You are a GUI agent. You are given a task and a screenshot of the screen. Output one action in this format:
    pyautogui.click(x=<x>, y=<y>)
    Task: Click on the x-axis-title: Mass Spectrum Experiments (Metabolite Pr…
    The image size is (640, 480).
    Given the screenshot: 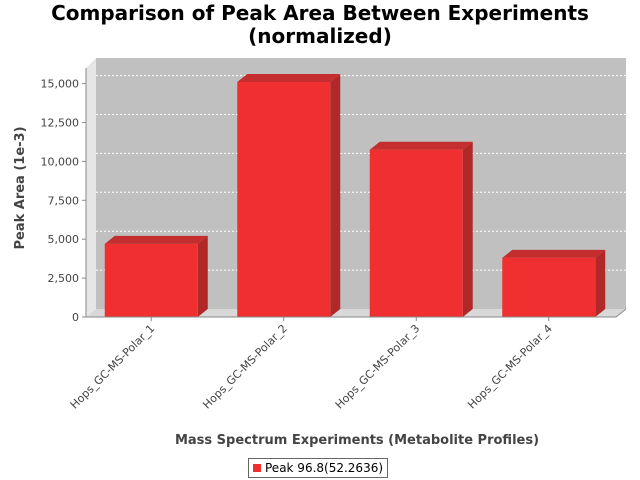 What is the action you would take?
    pyautogui.click(x=357, y=440)
    